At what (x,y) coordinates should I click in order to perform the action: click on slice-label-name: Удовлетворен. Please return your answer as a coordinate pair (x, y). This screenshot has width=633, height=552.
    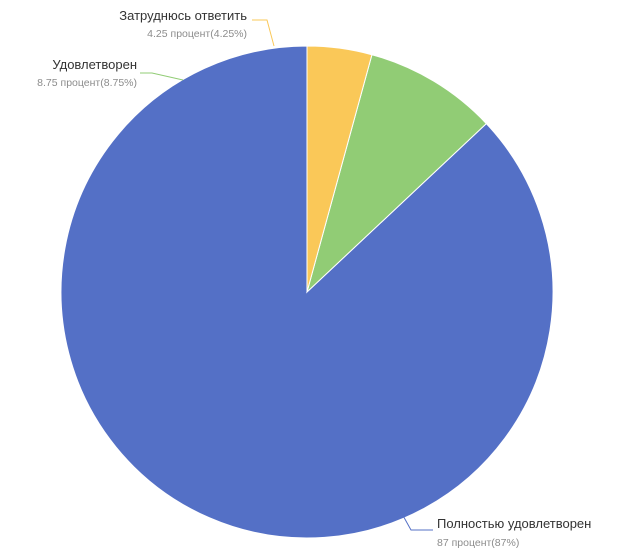
    Looking at the image, I should click on (94, 64).